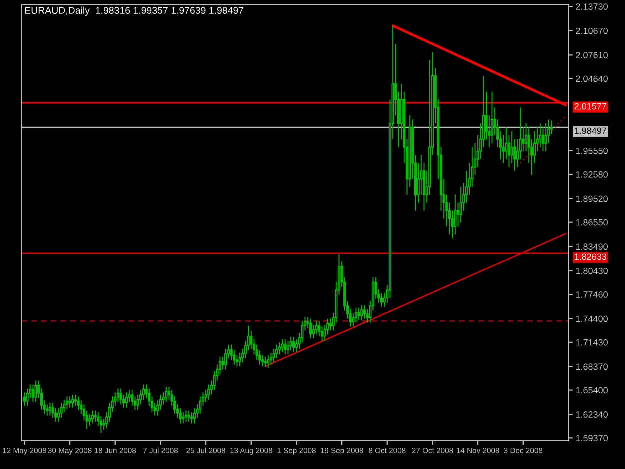  What do you see at coordinates (592, 7) in the screenshot?
I see `y-tick-label: 2.13730` at bounding box center [592, 7].